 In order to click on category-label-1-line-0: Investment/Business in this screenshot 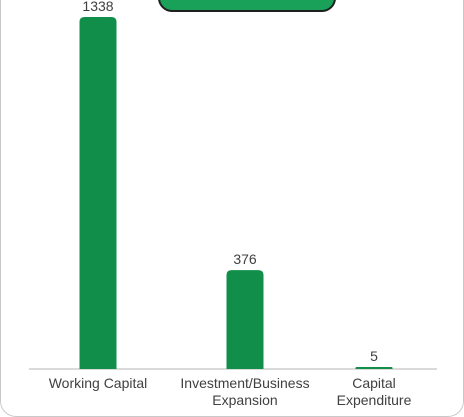, I will do `click(244, 383)`.